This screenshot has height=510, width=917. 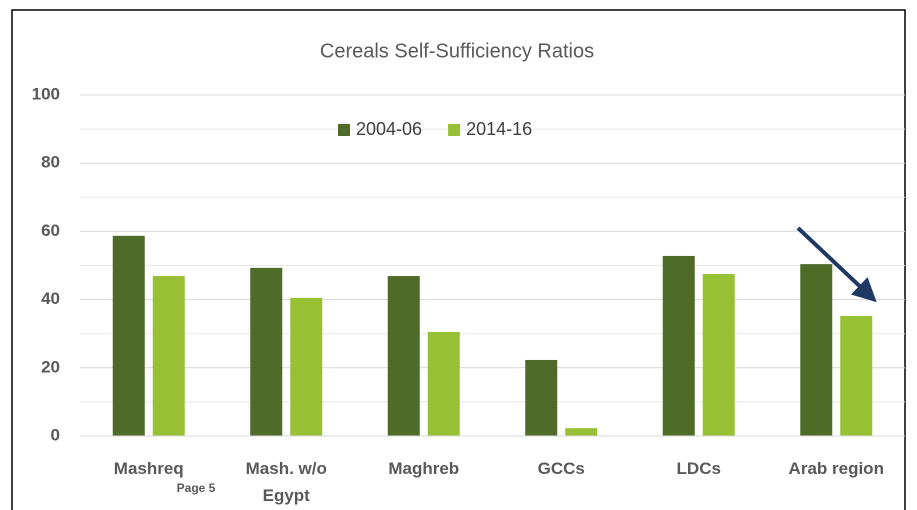 I want to click on y-tick-label: 20, so click(x=50, y=366).